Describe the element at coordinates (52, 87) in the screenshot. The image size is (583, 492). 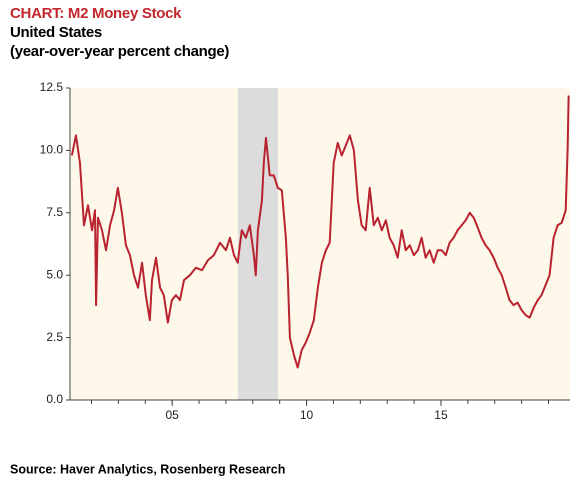
I see `y-tick-label: 12.5` at that location.